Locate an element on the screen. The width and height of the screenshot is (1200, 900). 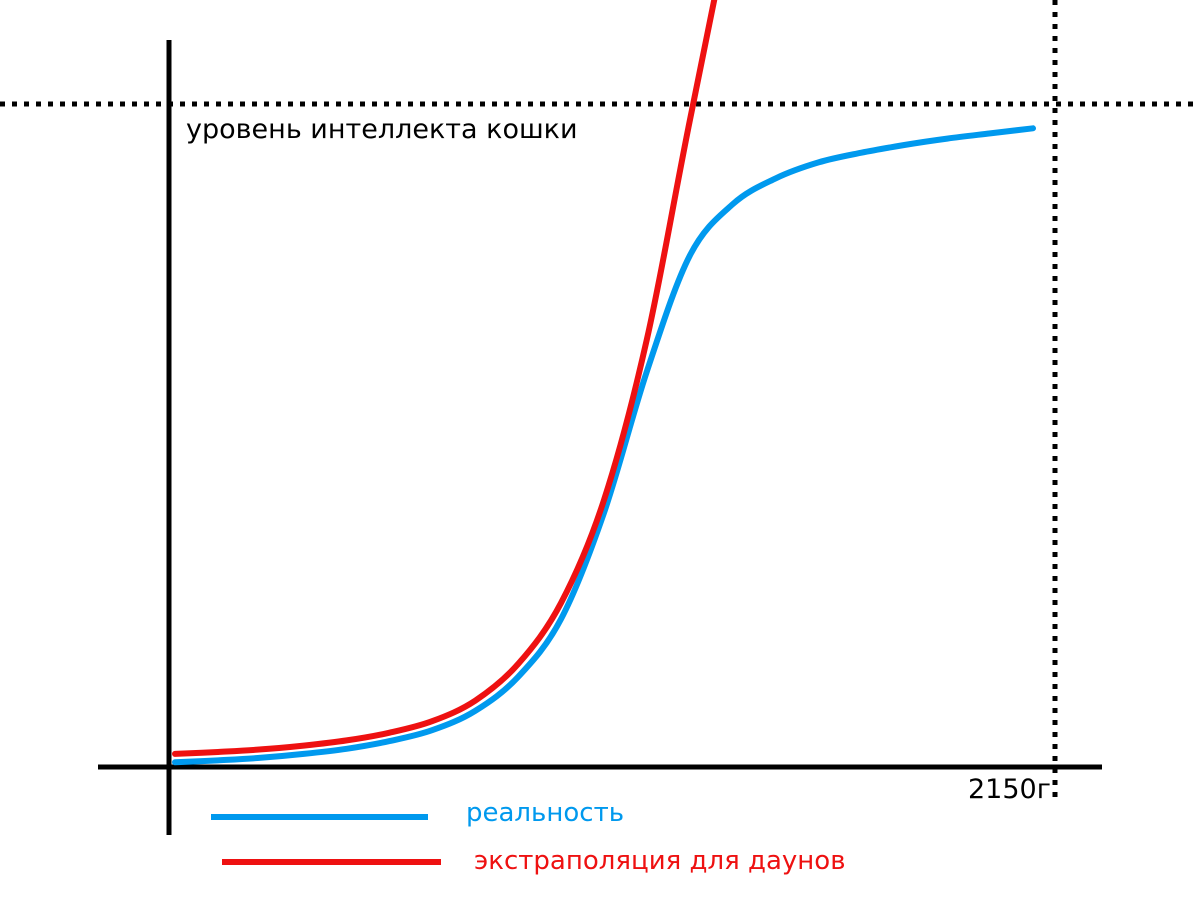
reference-line-label: уровень интеллекта кошки is located at coordinates (382, 129).